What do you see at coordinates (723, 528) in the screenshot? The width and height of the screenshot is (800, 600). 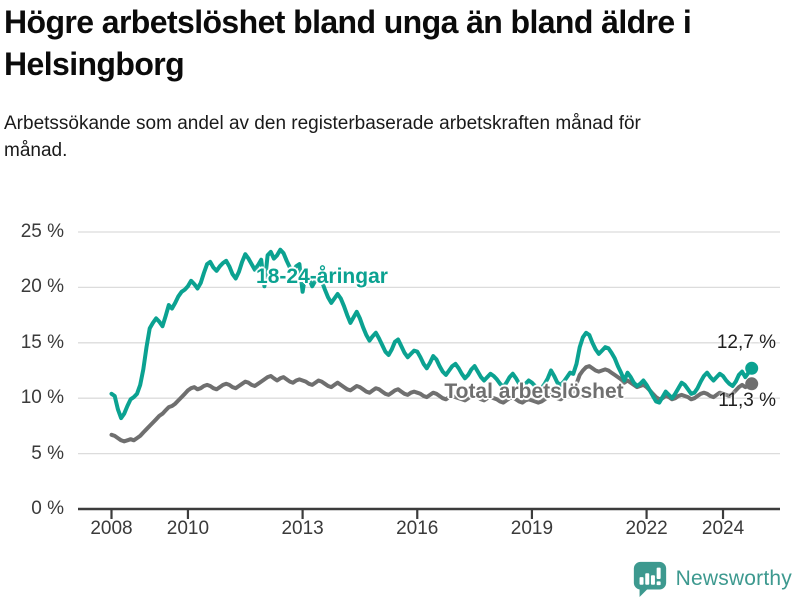 I see `x-axis-tick-label: 2024` at bounding box center [723, 528].